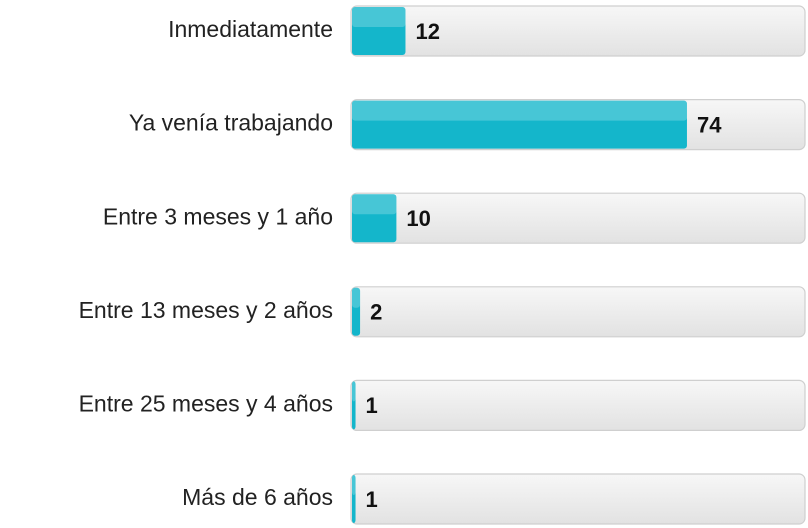  Describe the element at coordinates (418, 218) in the screenshot. I see `value-label: 10` at that location.